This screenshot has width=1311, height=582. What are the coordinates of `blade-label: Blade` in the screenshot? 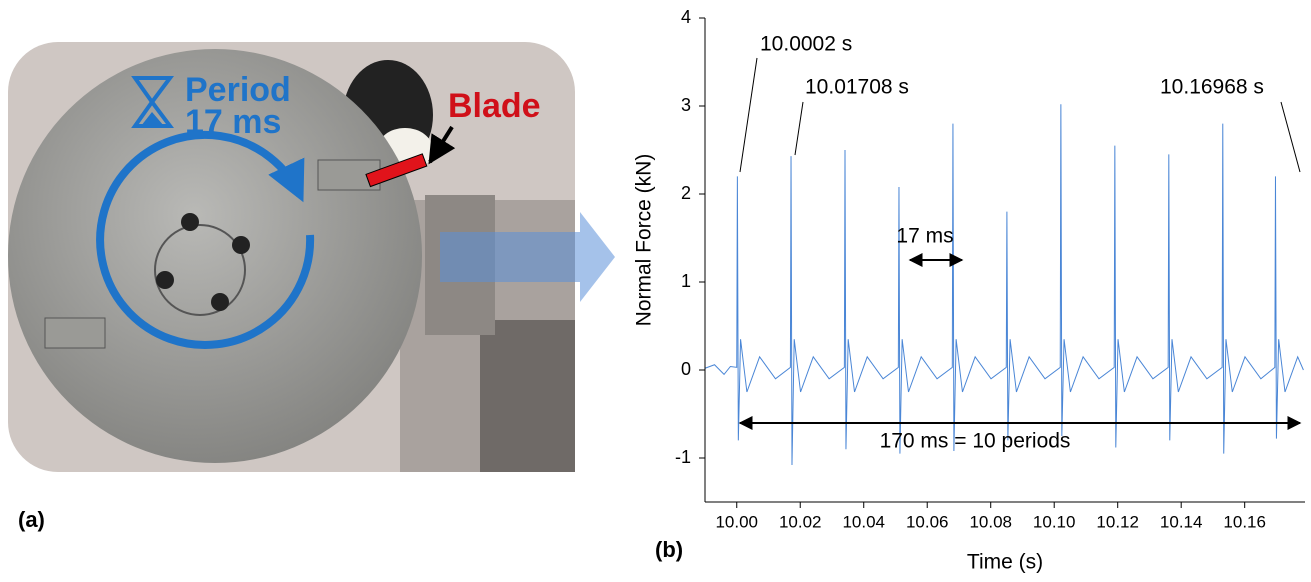 It's located at (494, 106).